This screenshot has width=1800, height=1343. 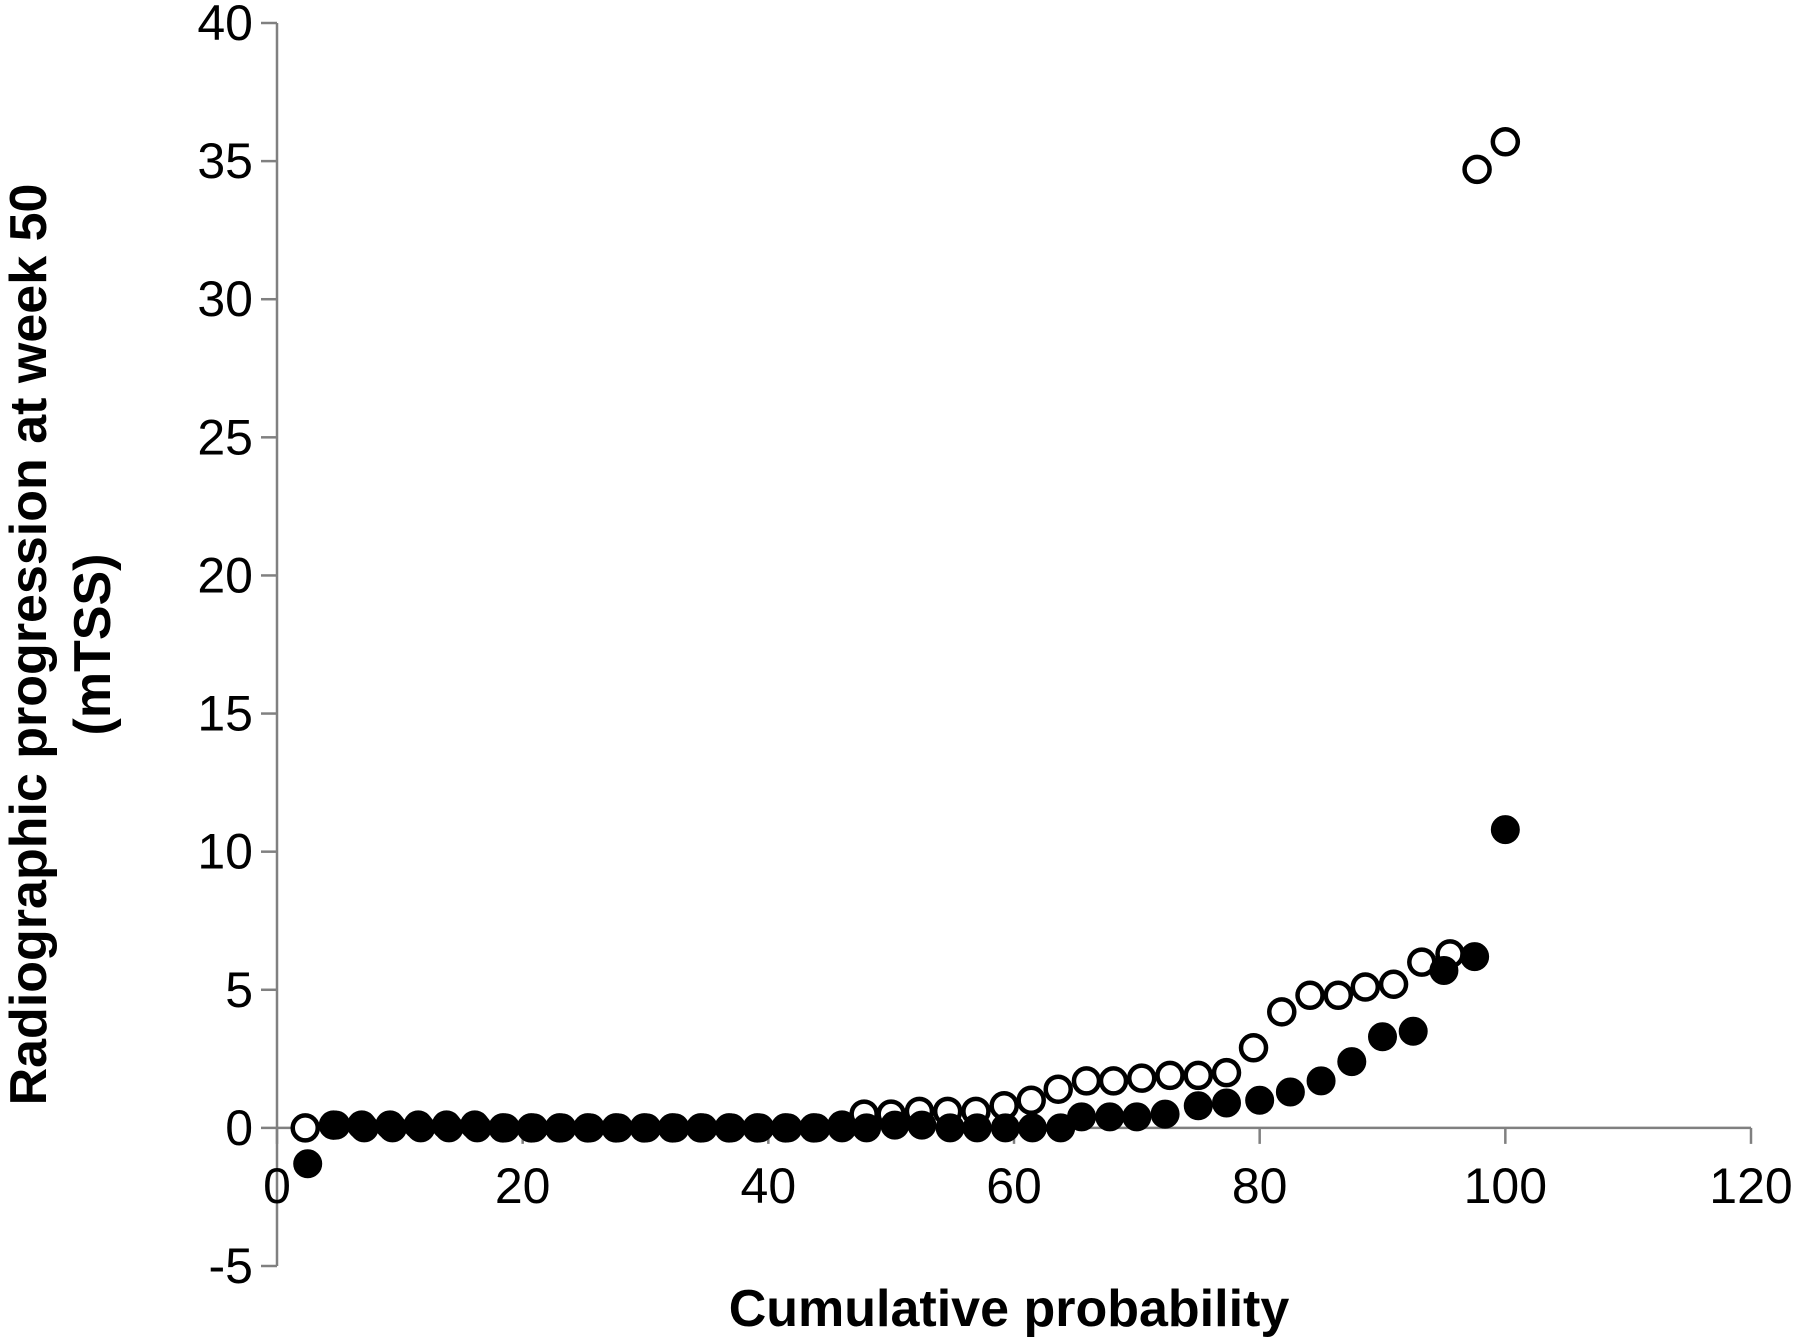 What do you see at coordinates (225, 852) in the screenshot?
I see `y-tick-label: 10` at bounding box center [225, 852].